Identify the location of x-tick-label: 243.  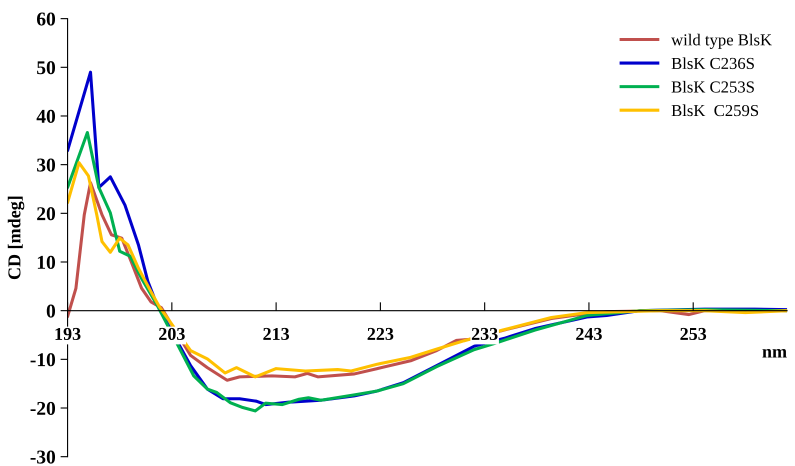
(589, 334).